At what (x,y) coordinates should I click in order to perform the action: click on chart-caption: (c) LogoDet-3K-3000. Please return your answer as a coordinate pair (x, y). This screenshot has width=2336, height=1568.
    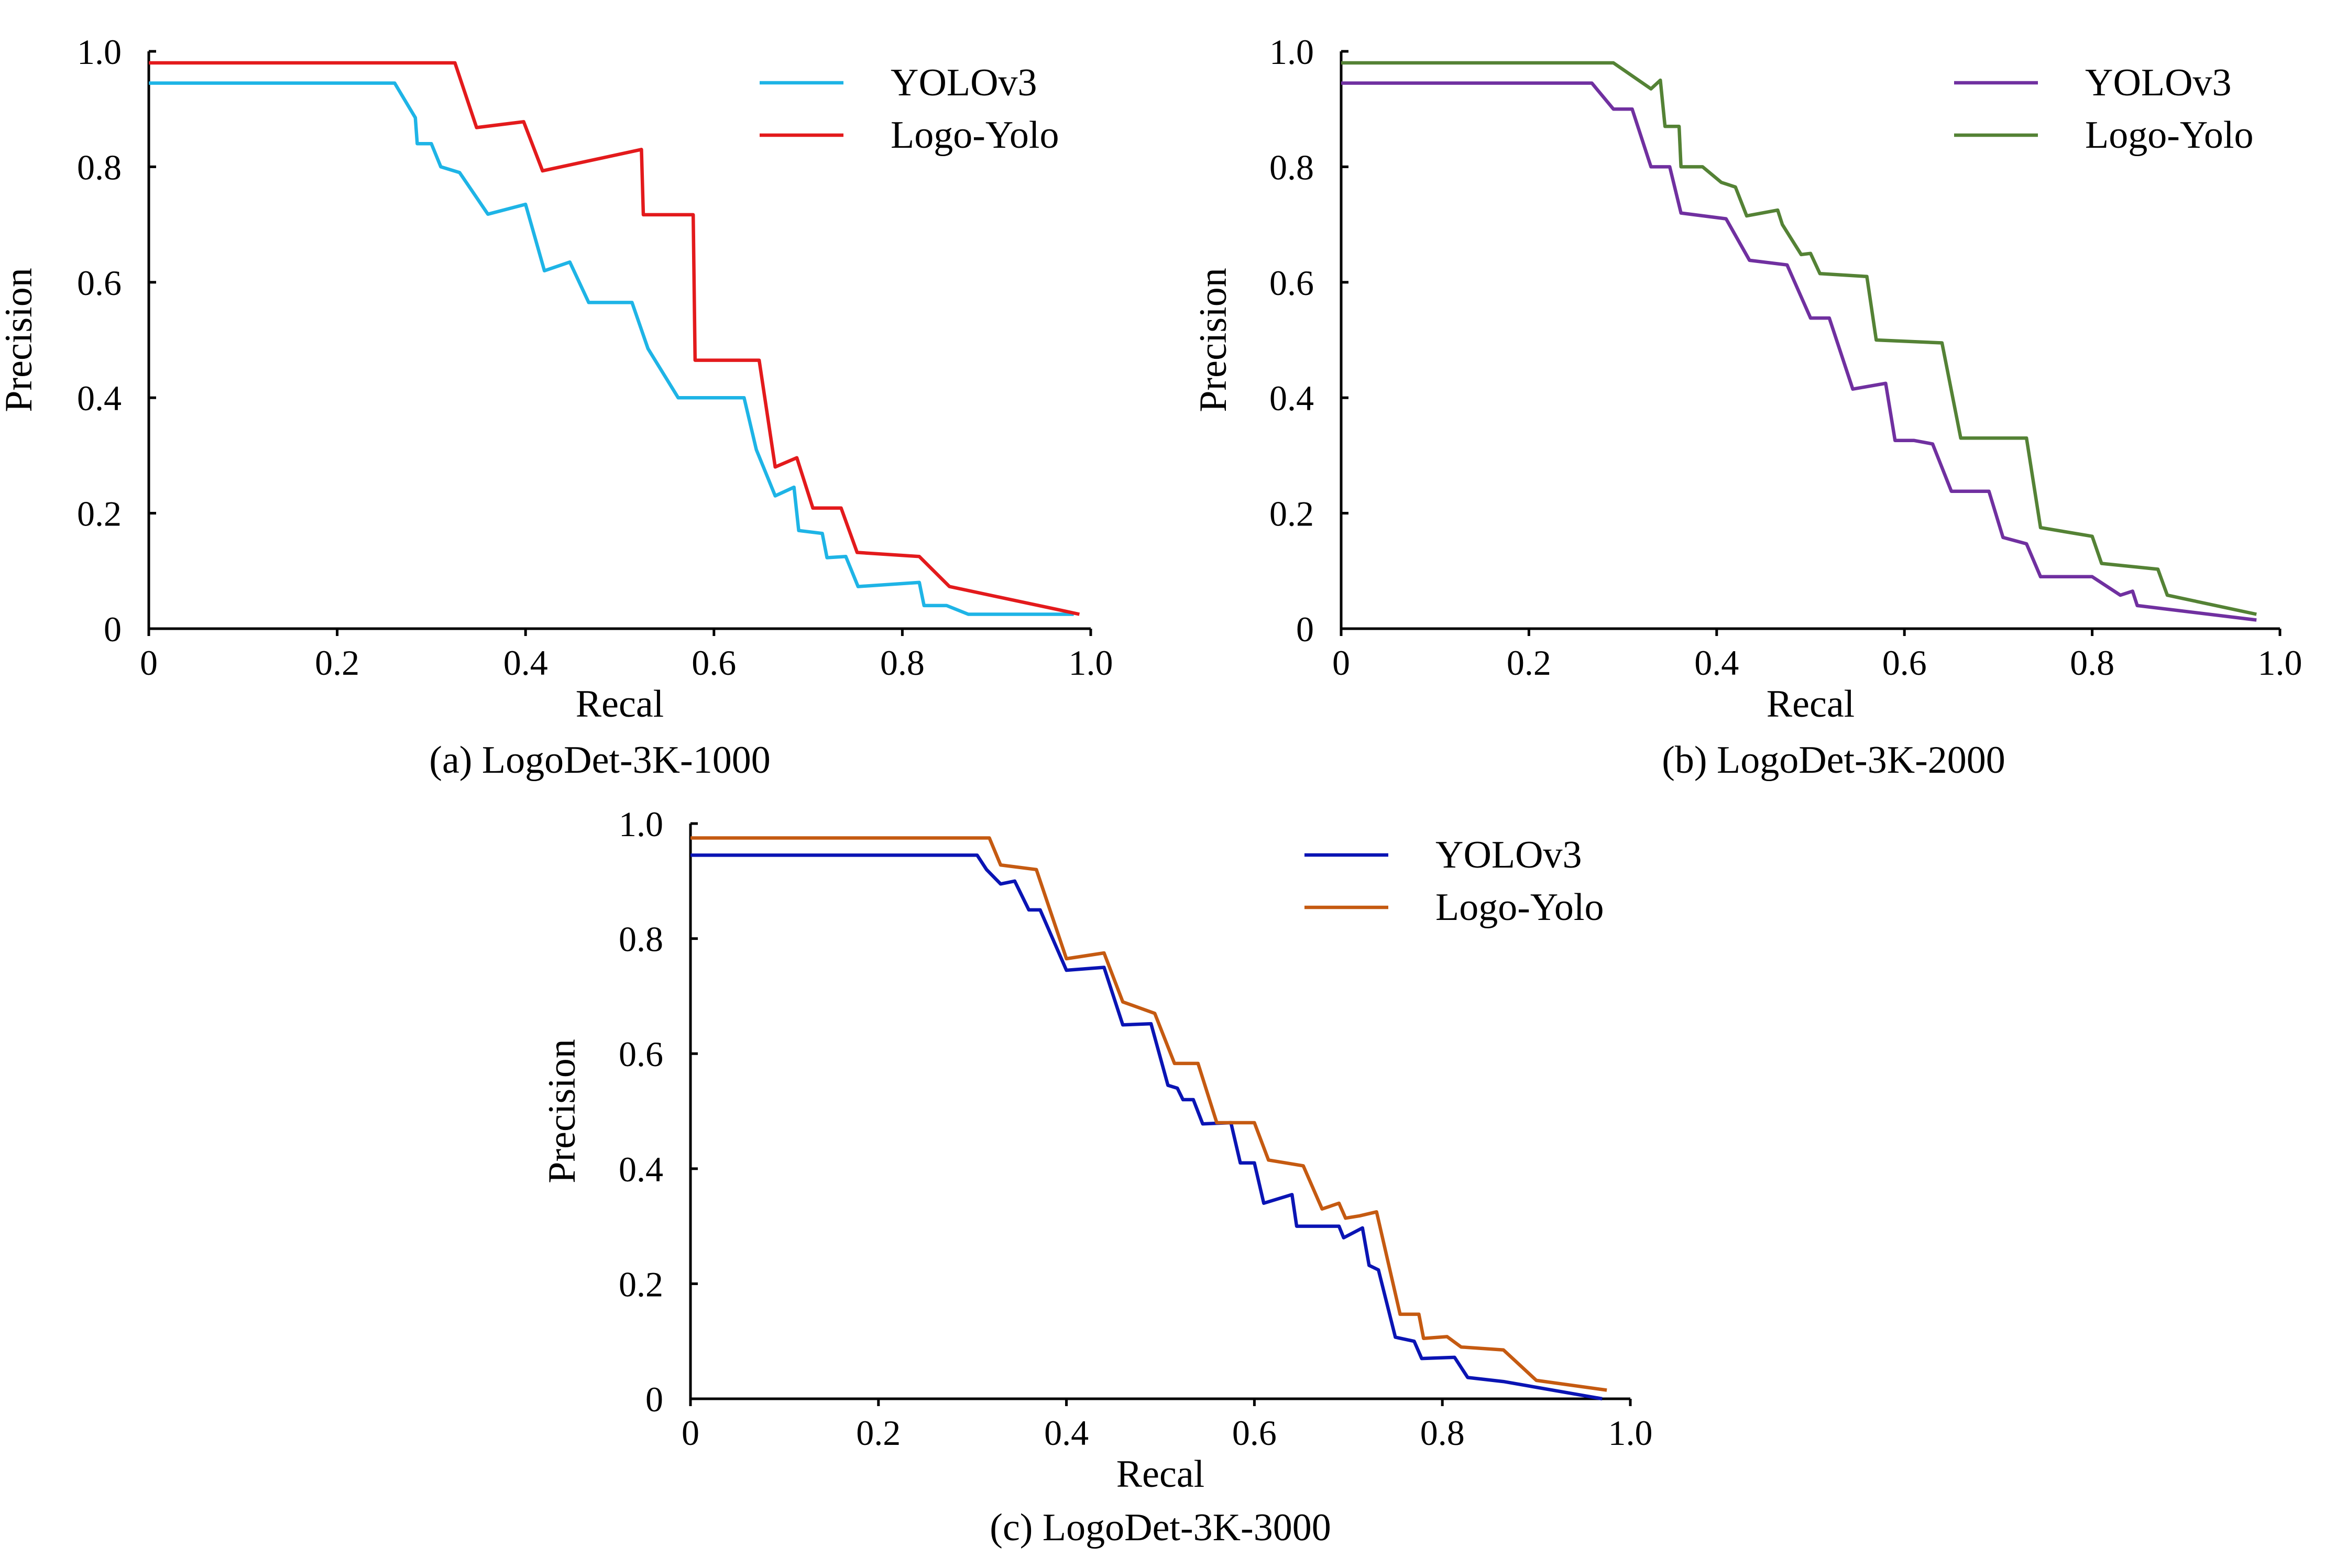
    Looking at the image, I should click on (1160, 1528).